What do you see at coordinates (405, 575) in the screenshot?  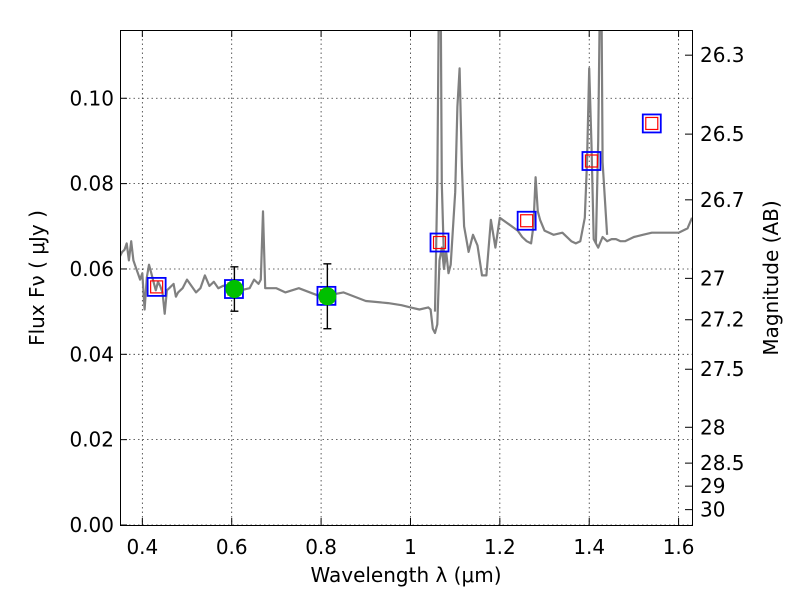 I see `x-axis-label: Wavelength λ (μm)` at bounding box center [405, 575].